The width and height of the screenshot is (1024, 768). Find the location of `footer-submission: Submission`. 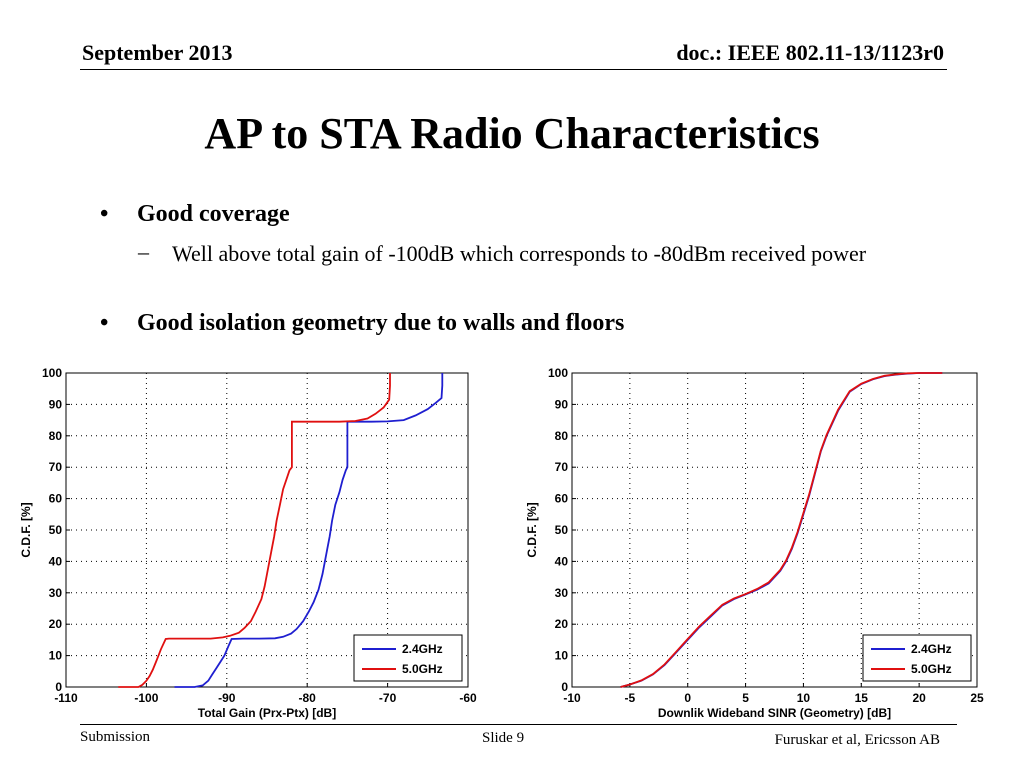

footer-submission: Submission is located at coordinates (115, 737).